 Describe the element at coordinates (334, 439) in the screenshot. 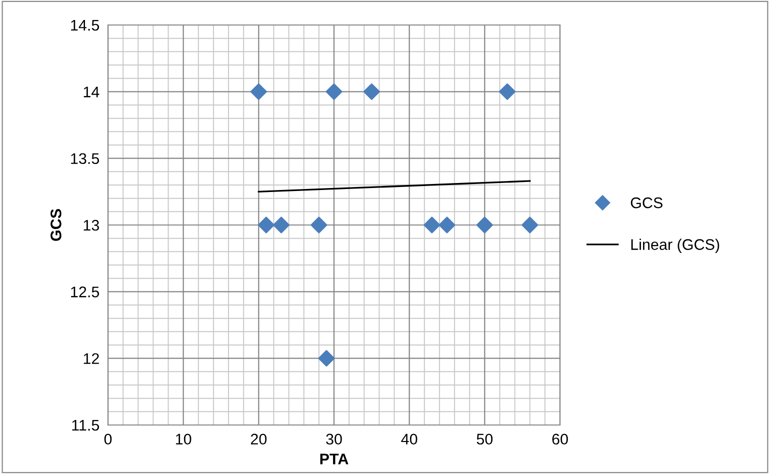

I see `x-tick-label: 30` at that location.